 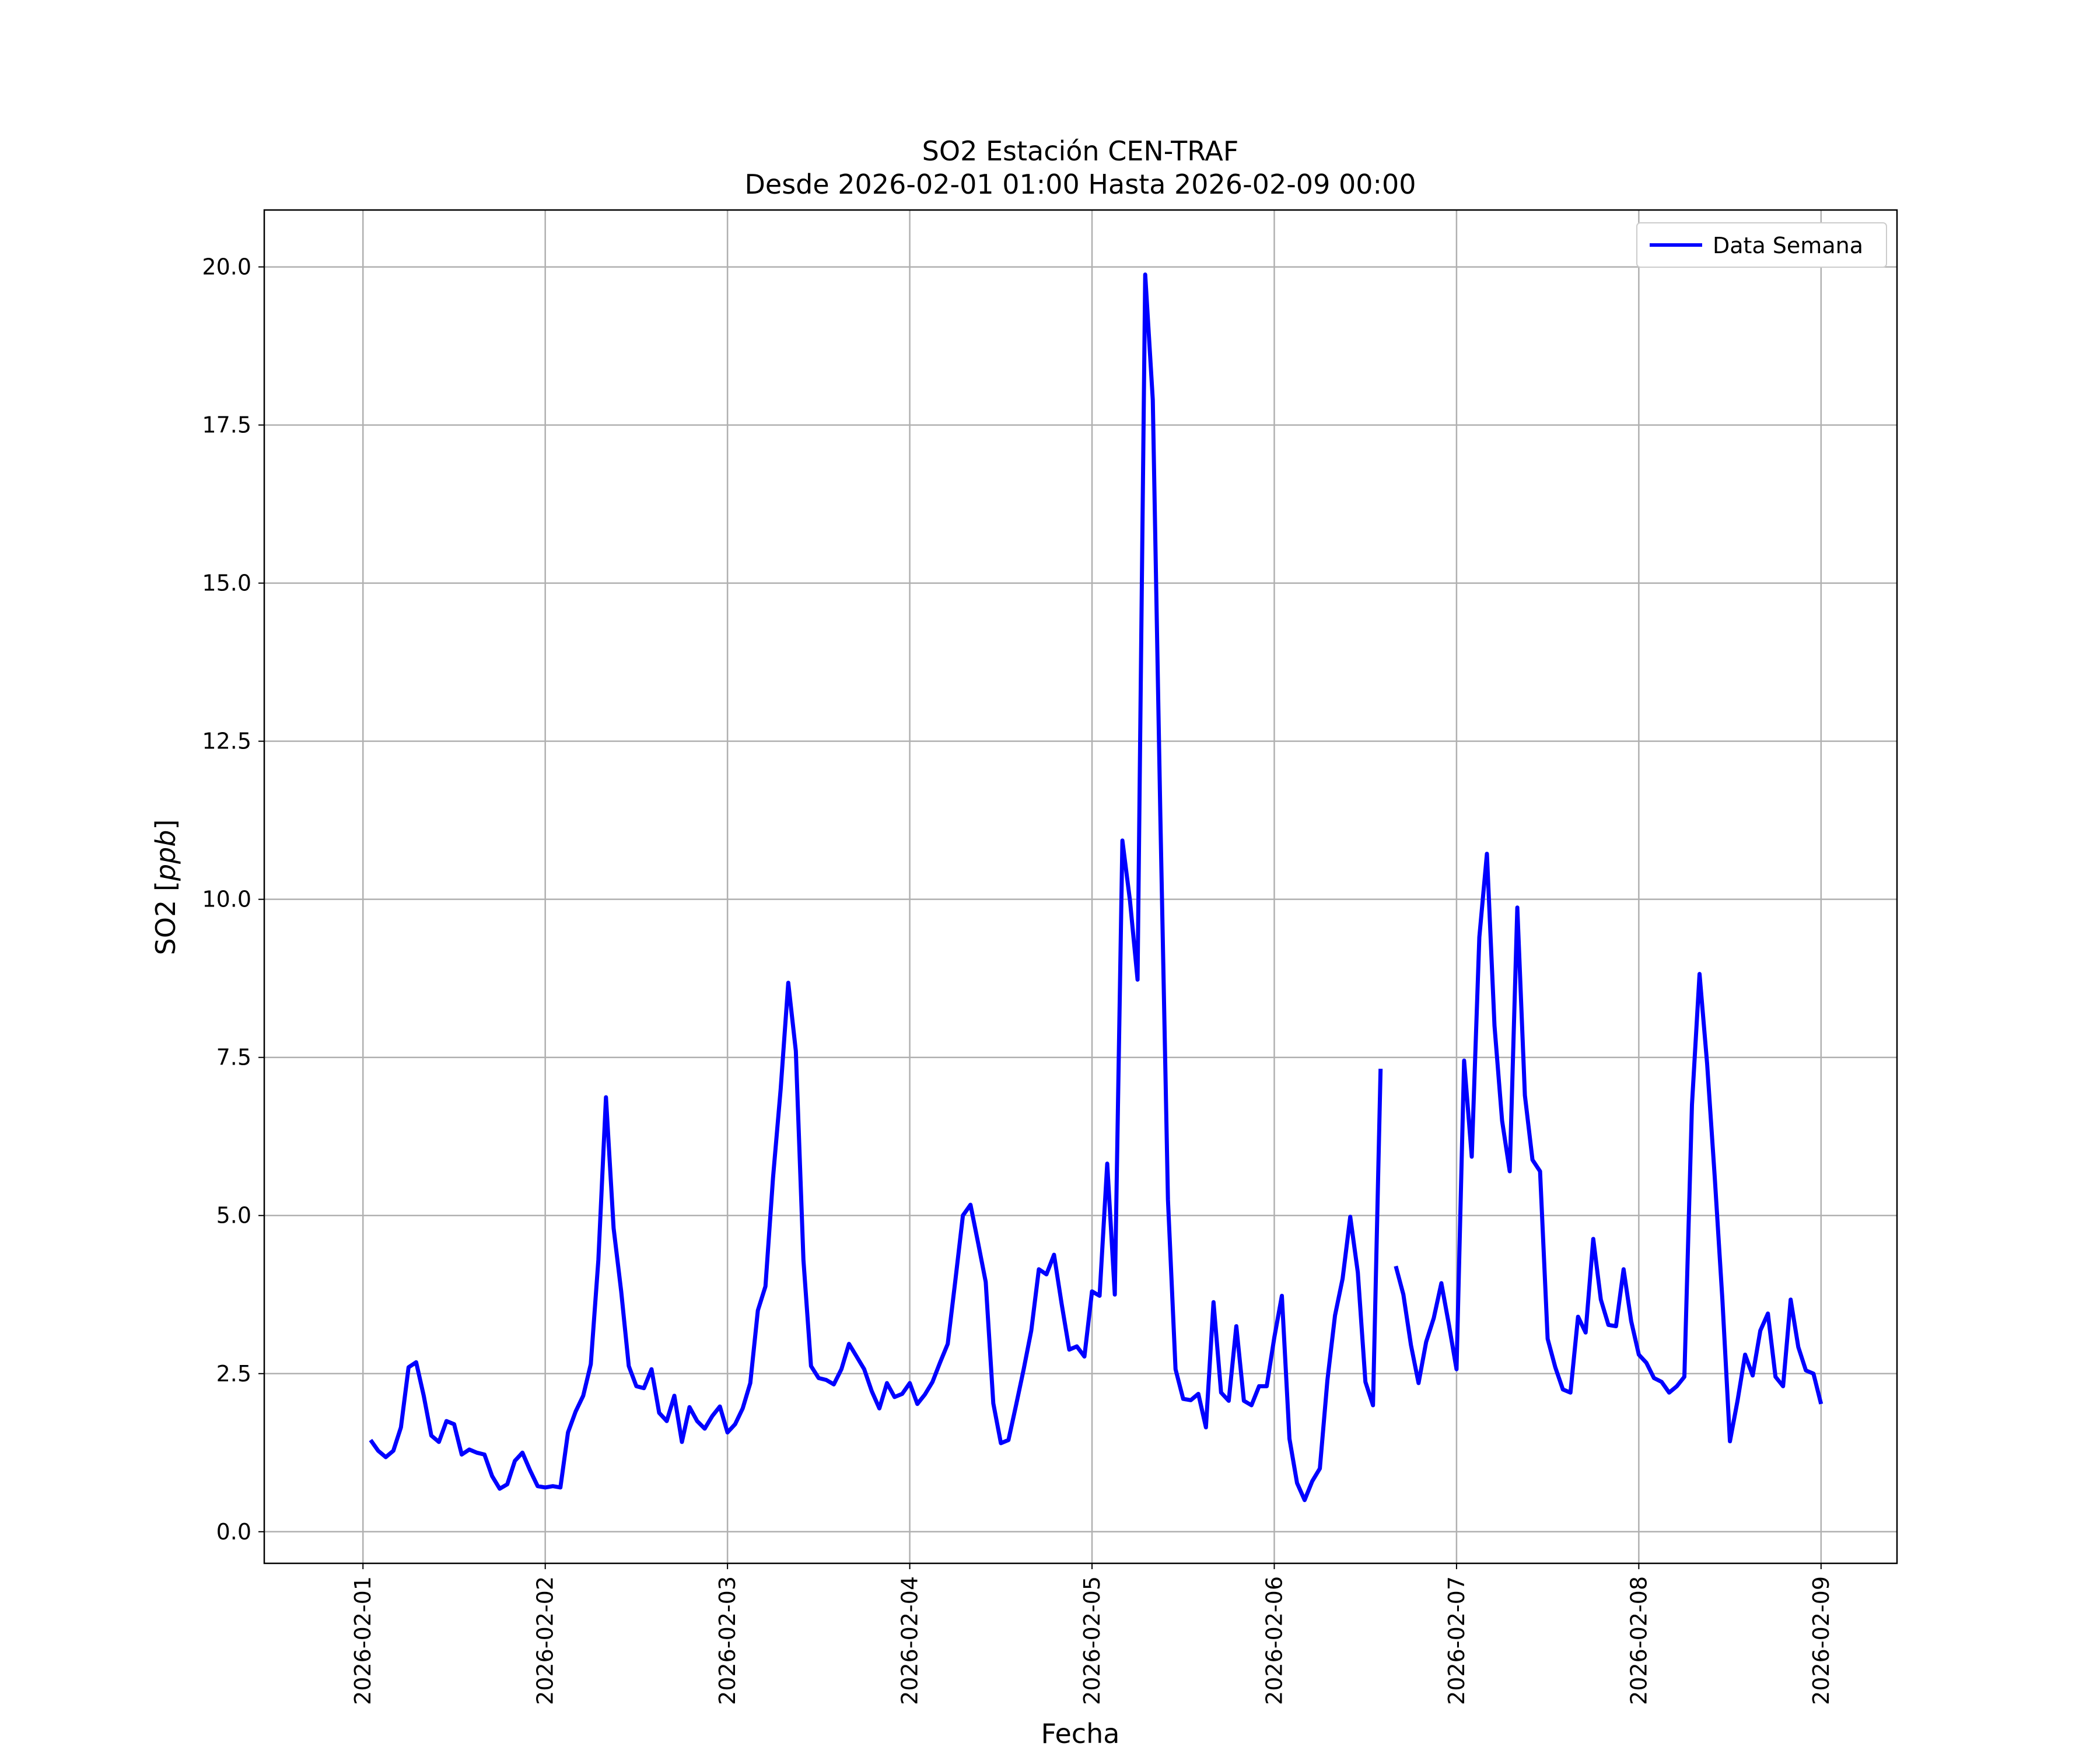 What do you see at coordinates (1092, 1640) in the screenshot?
I see `x-tick-label: 2026-02-05` at bounding box center [1092, 1640].